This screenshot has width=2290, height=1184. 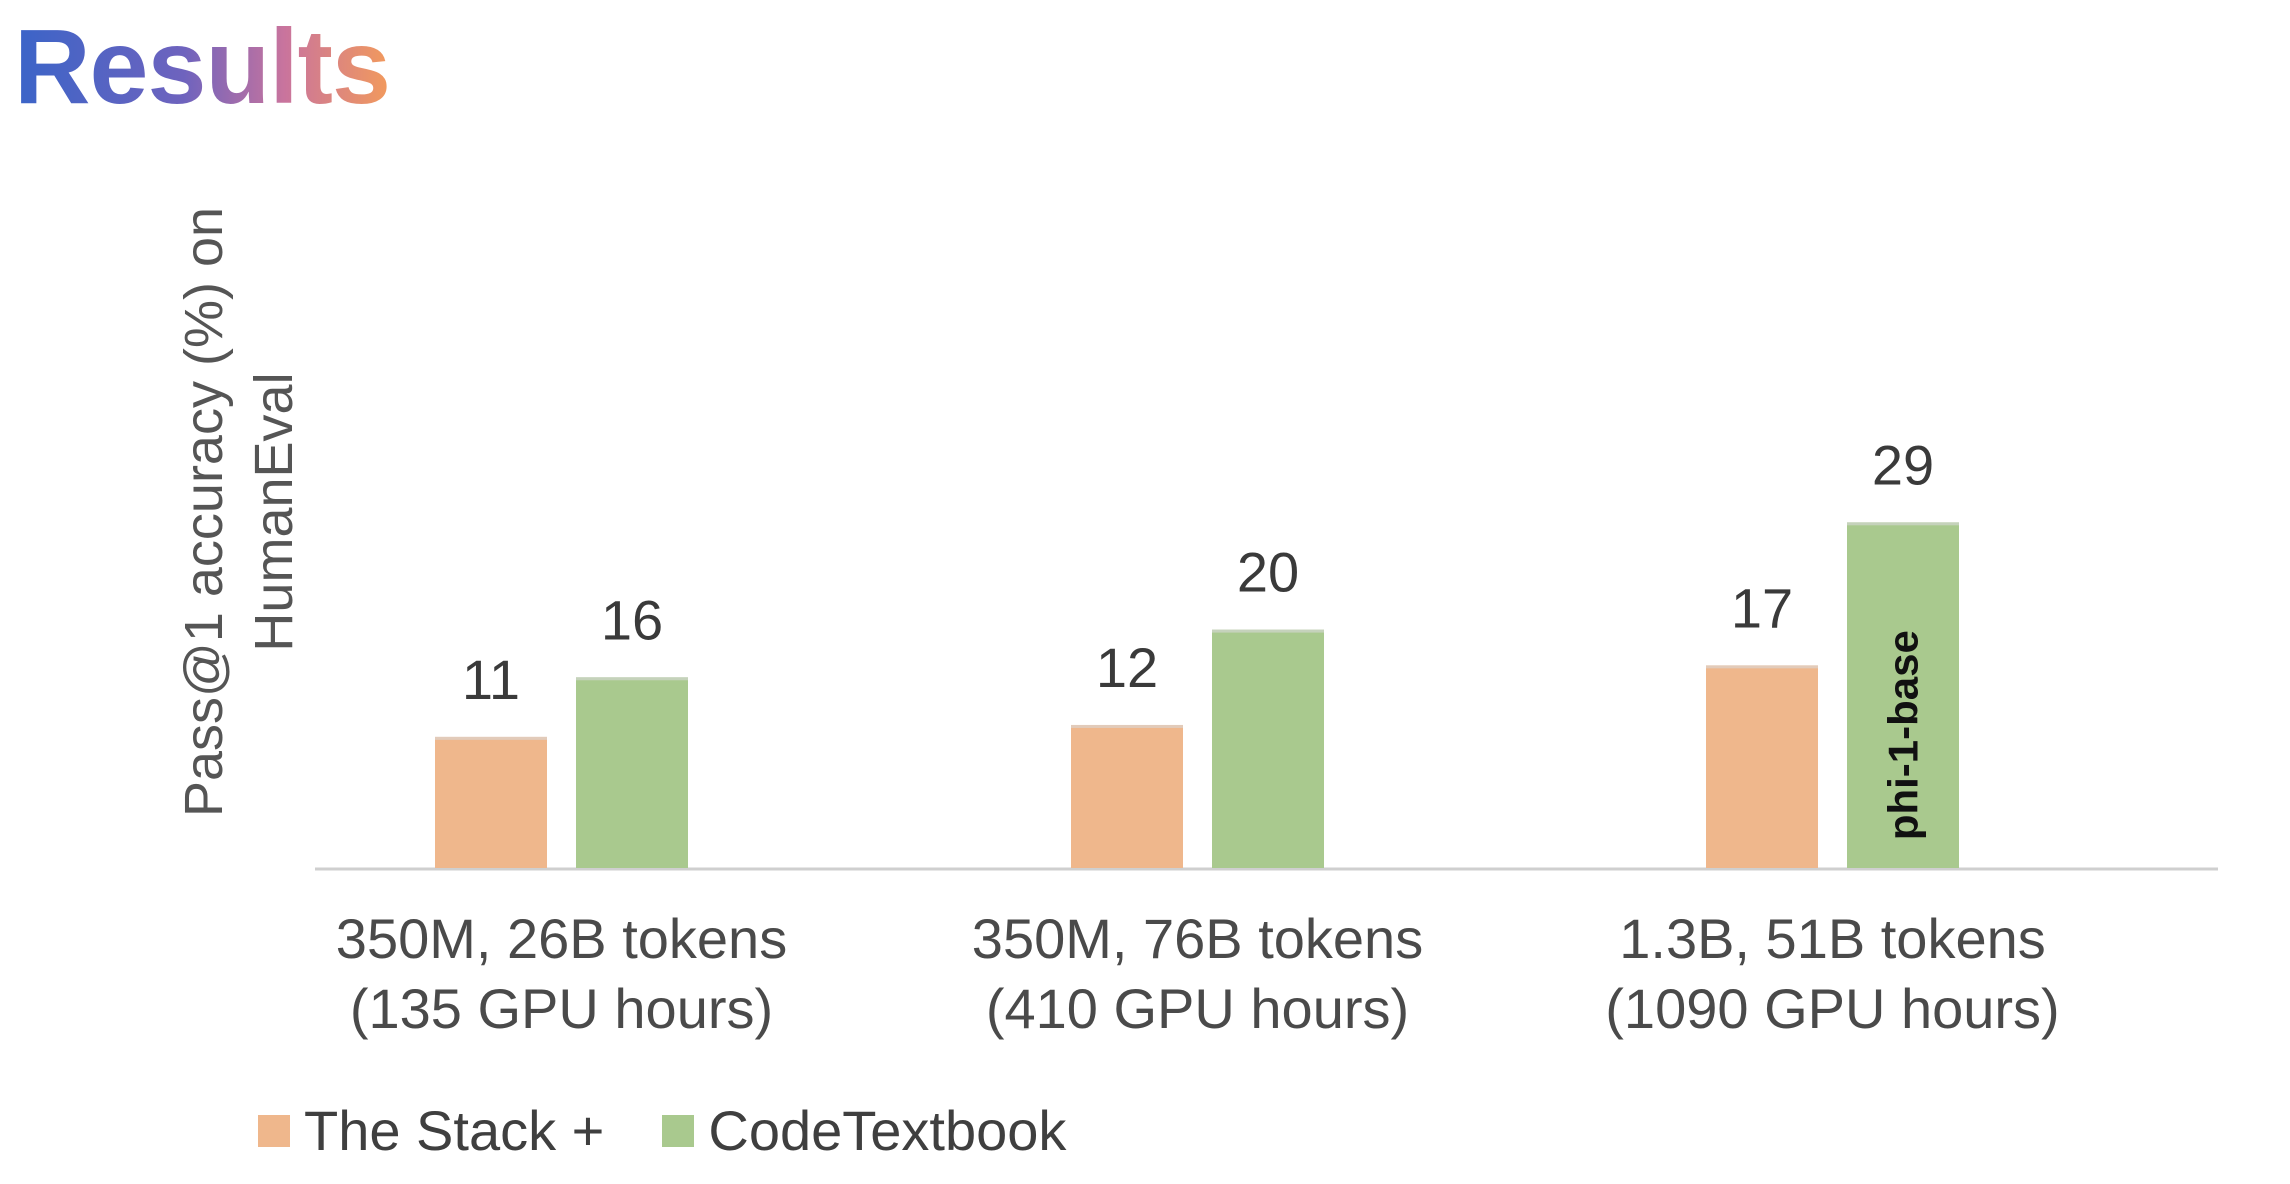 What do you see at coordinates (1127, 667) in the screenshot?
I see `data-label: 12` at bounding box center [1127, 667].